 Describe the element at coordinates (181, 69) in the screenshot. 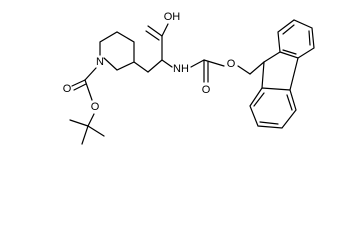

I see `atom-label: NH` at that location.